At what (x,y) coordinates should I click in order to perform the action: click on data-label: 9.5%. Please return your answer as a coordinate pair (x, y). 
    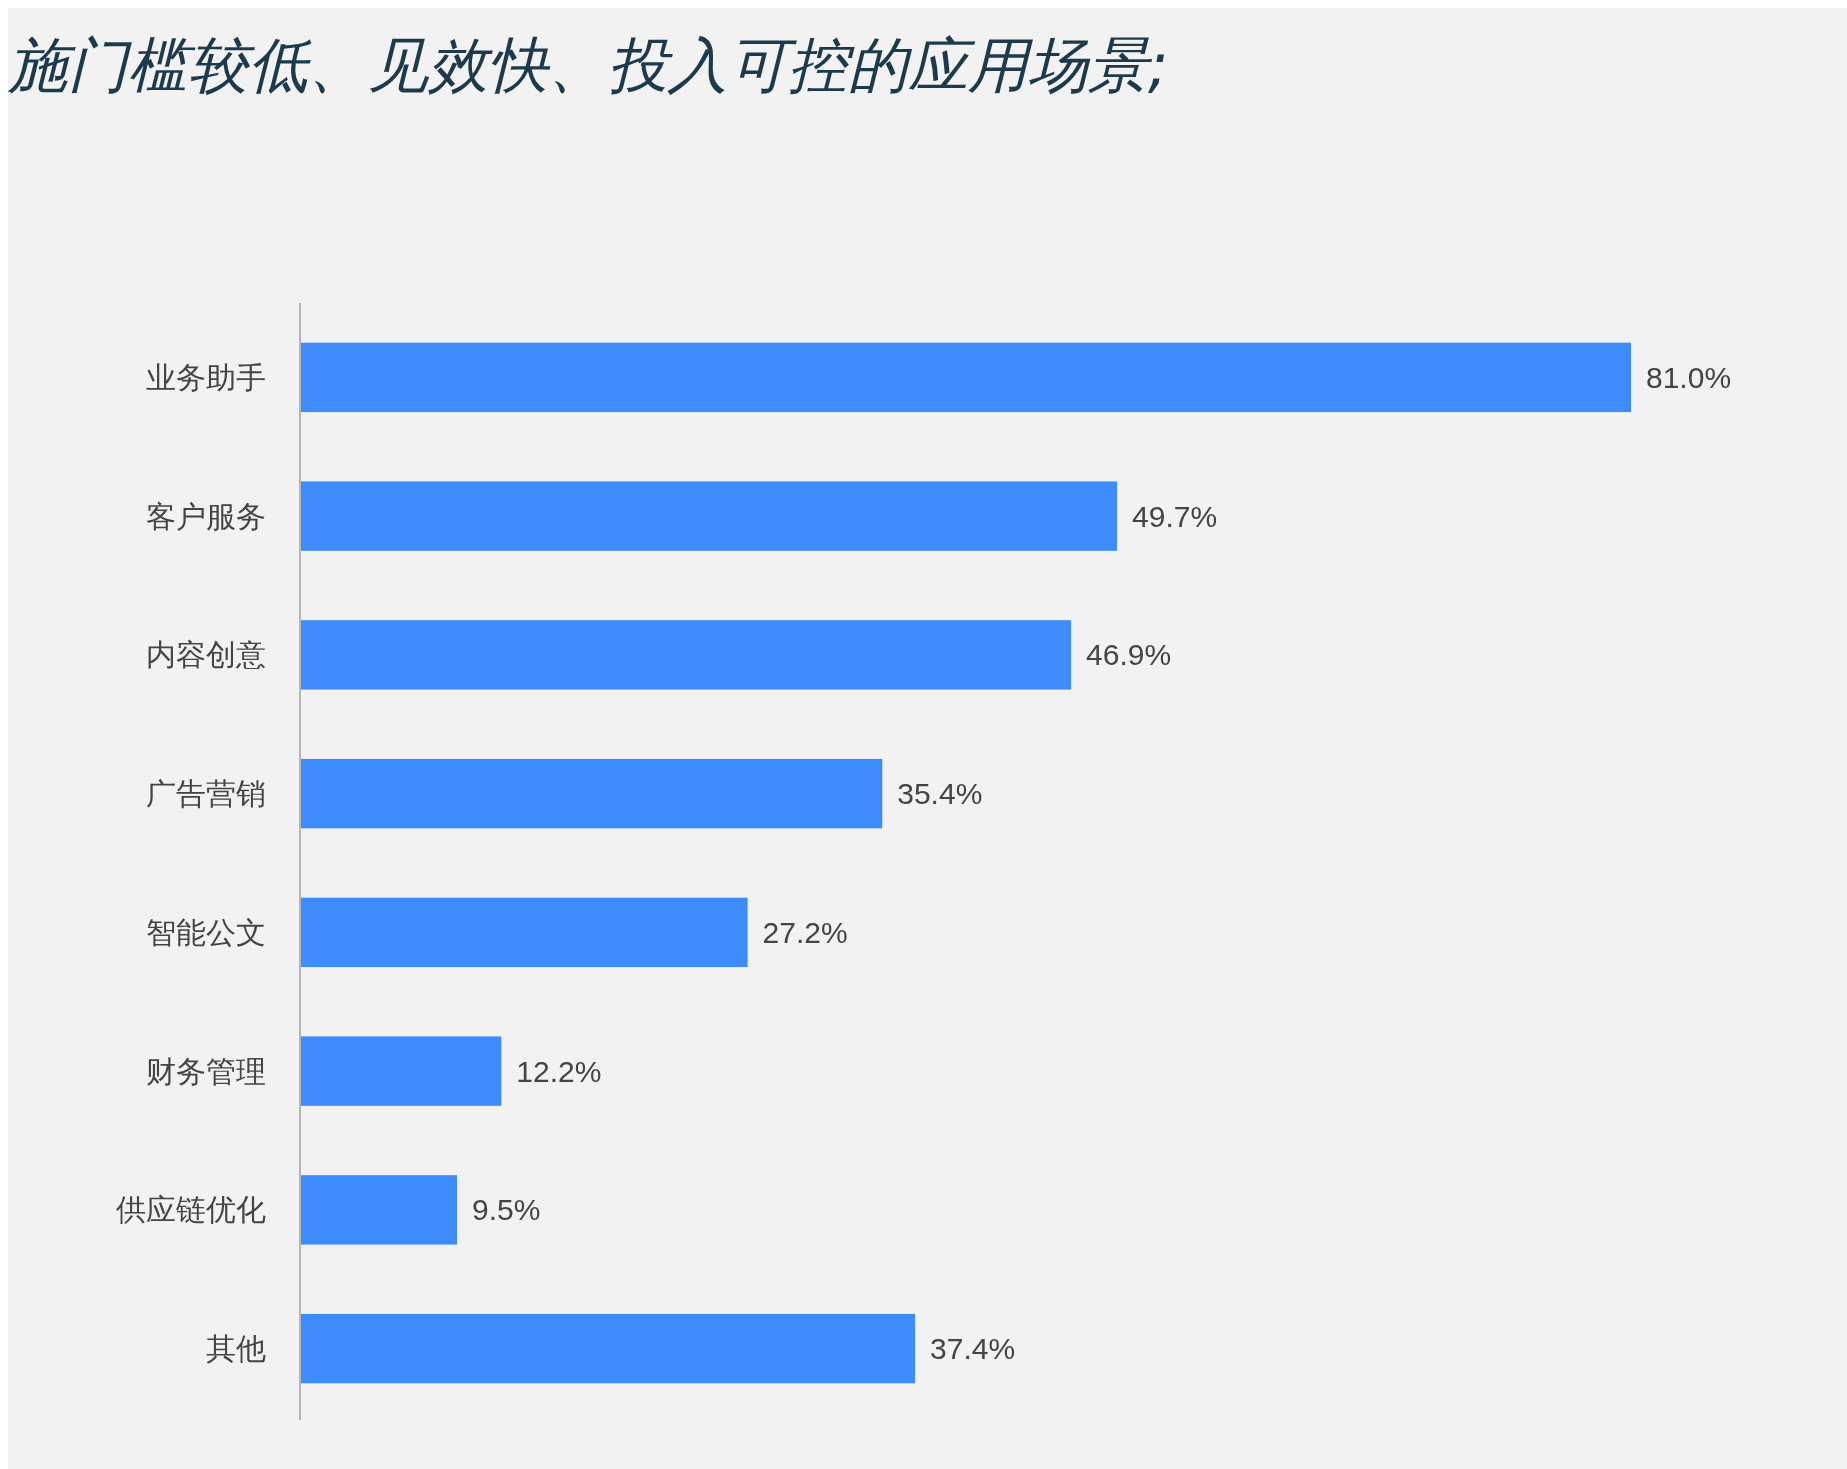
    Looking at the image, I should click on (506, 1210).